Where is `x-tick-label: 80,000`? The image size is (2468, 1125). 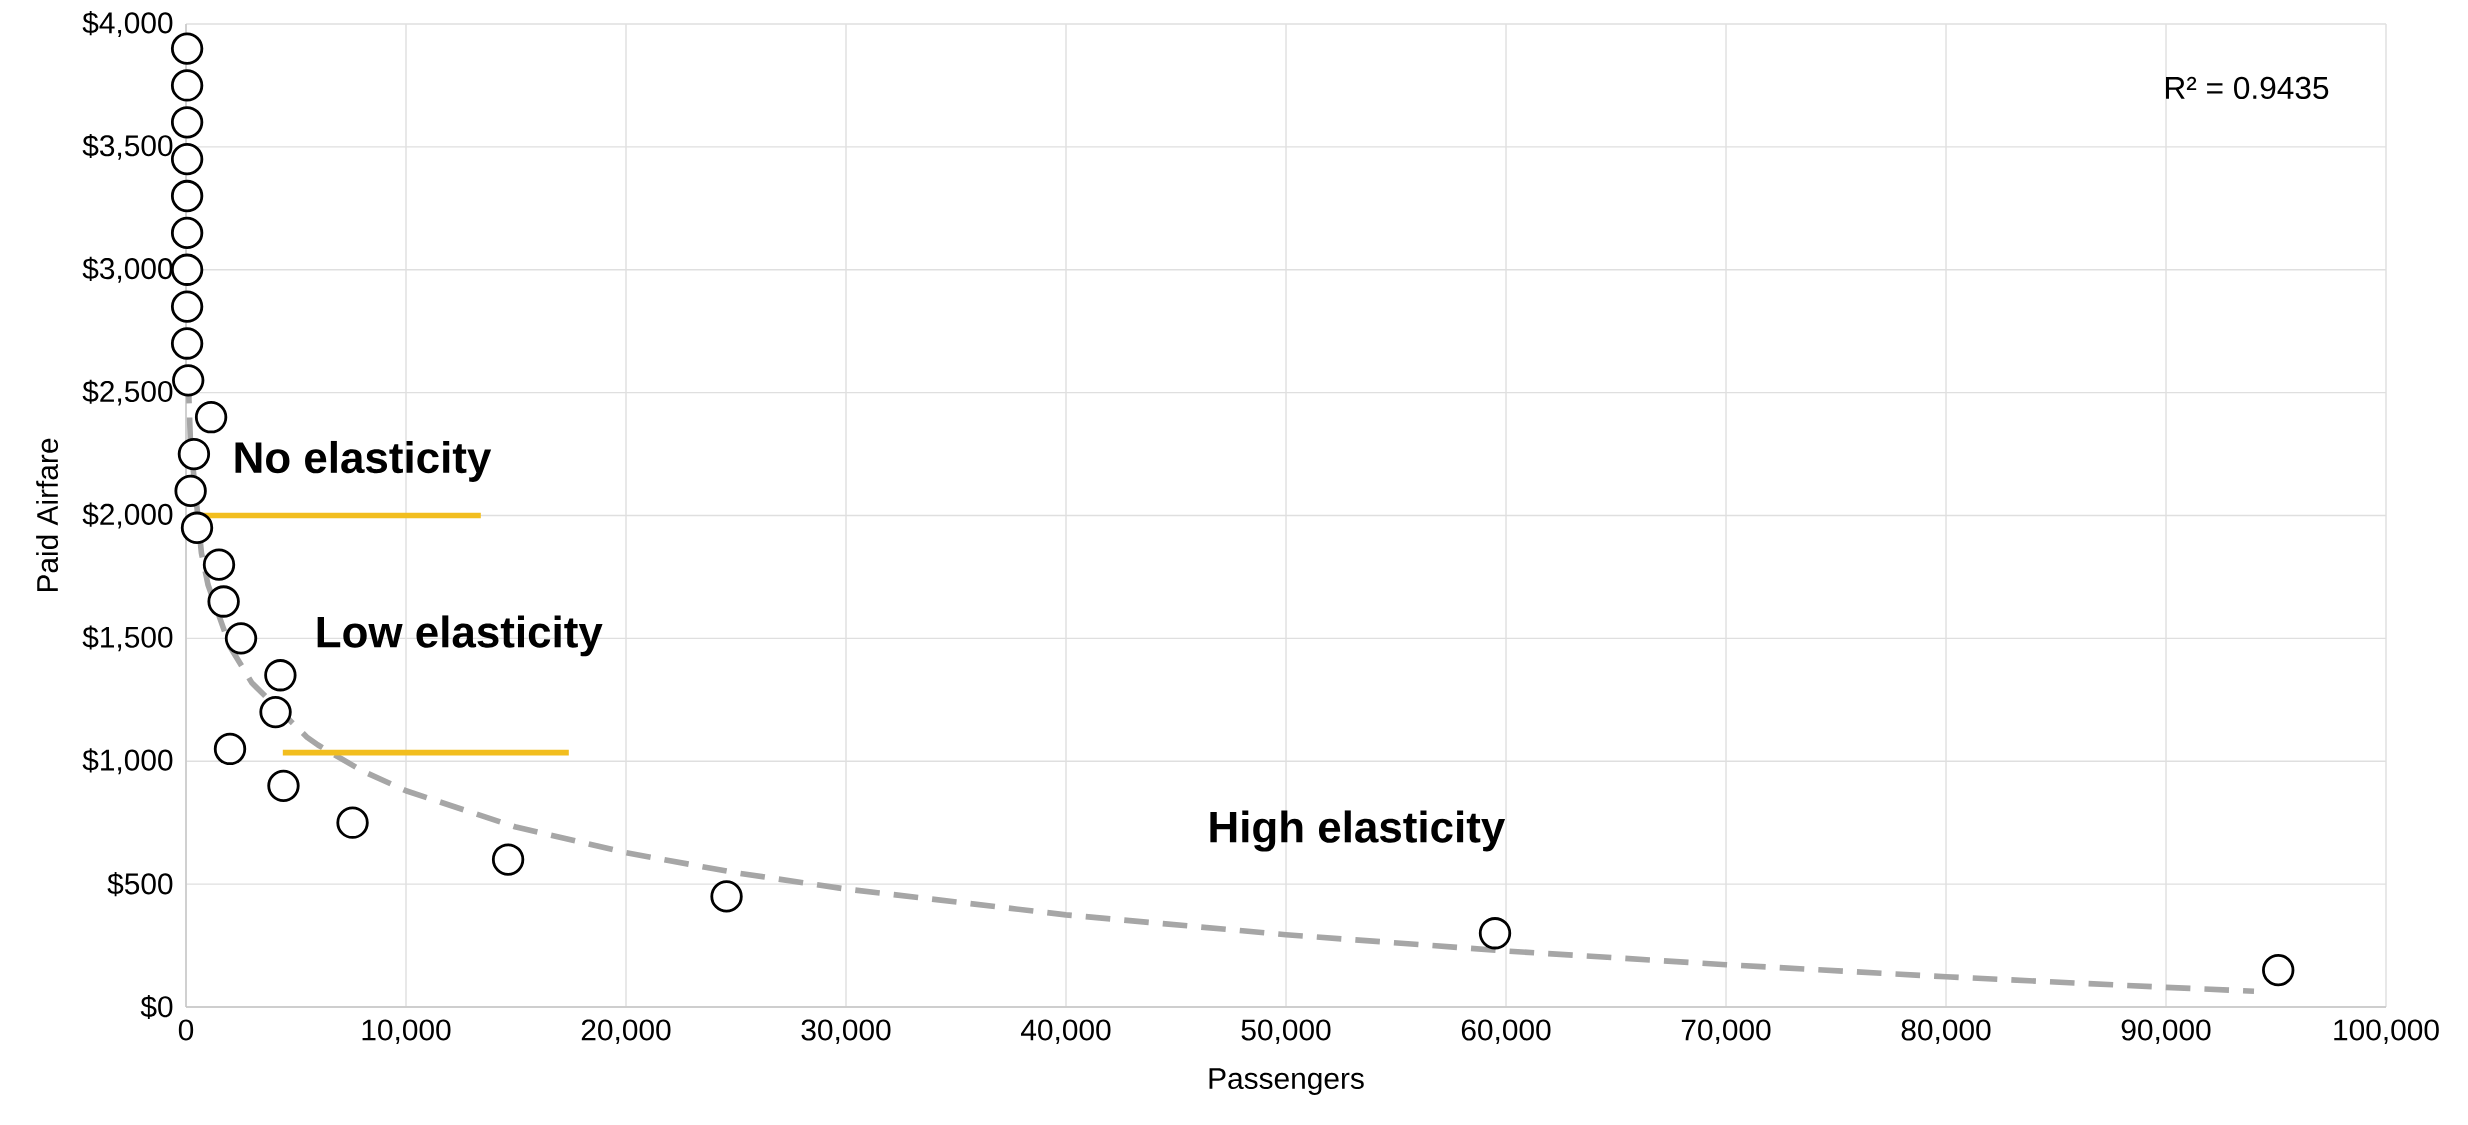 x-tick-label: 80,000 is located at coordinates (1946, 1032).